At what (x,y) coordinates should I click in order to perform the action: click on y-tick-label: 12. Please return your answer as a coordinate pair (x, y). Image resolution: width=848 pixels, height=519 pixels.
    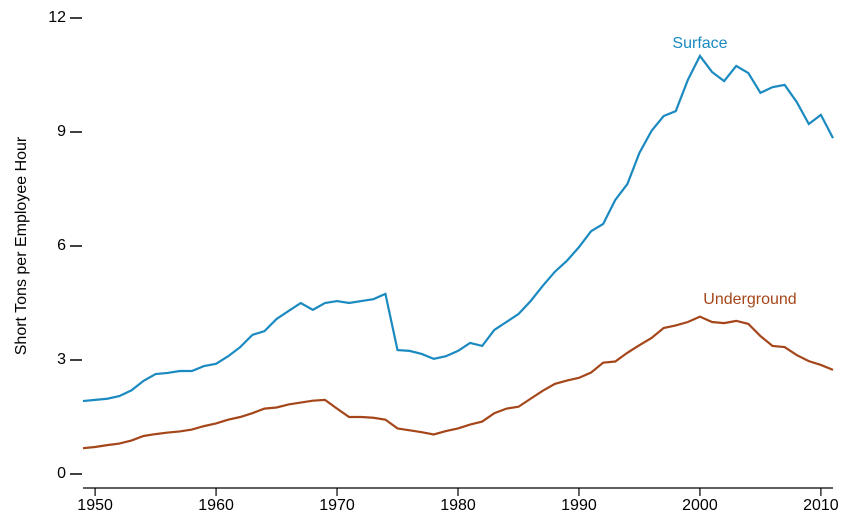
    Looking at the image, I should click on (57, 17).